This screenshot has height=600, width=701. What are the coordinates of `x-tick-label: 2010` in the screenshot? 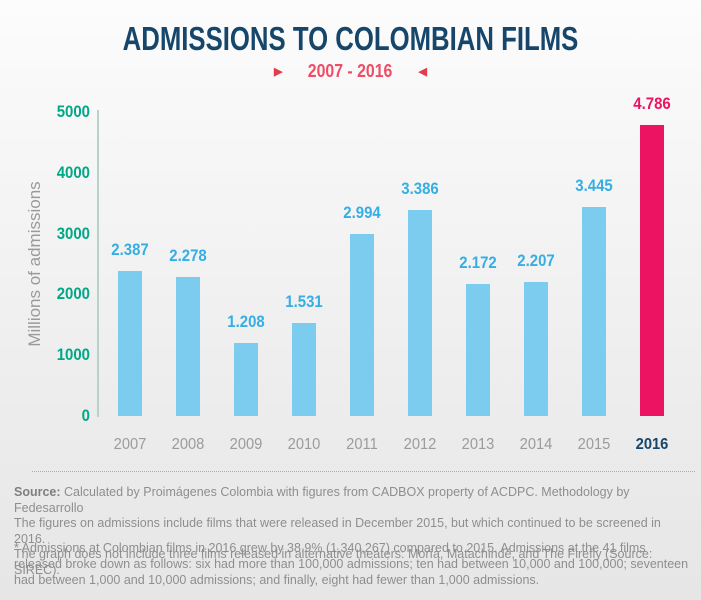 It's located at (304, 444).